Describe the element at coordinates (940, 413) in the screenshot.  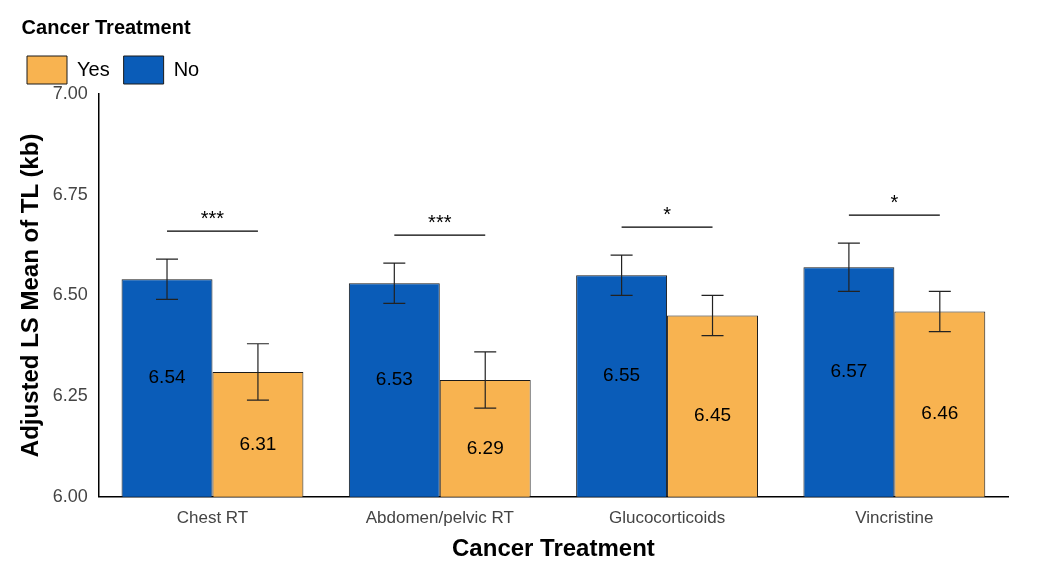
I see `data-label: 6.46` at that location.